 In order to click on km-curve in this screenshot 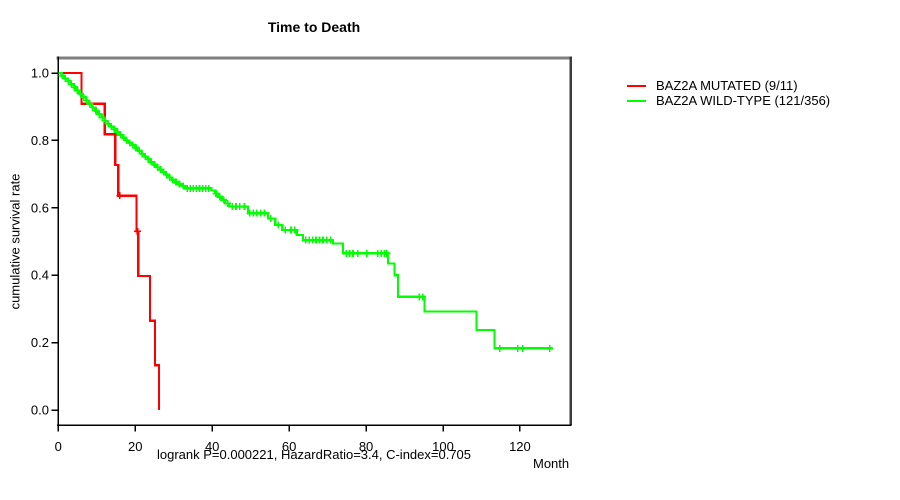, I will do `click(109, 240)`.